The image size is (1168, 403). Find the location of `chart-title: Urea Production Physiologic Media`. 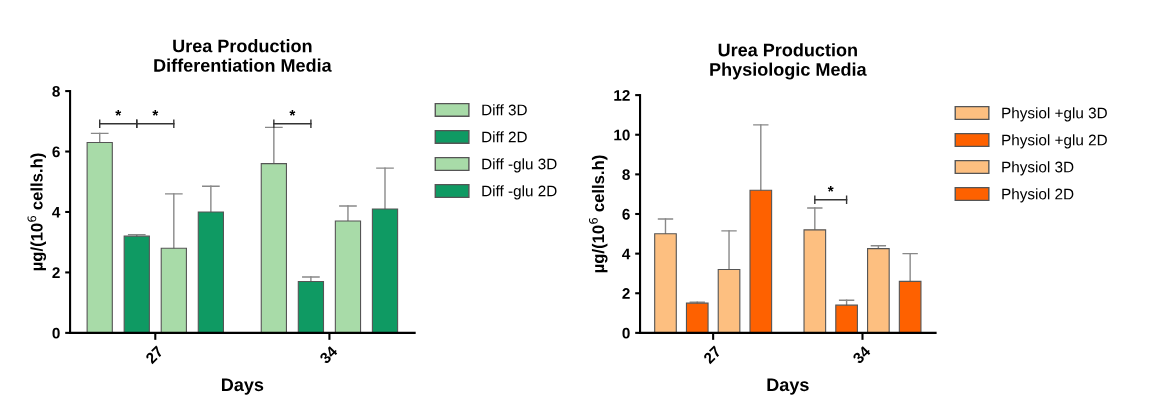

chart-title: Urea Production Physiologic Media is located at coordinates (788, 61).